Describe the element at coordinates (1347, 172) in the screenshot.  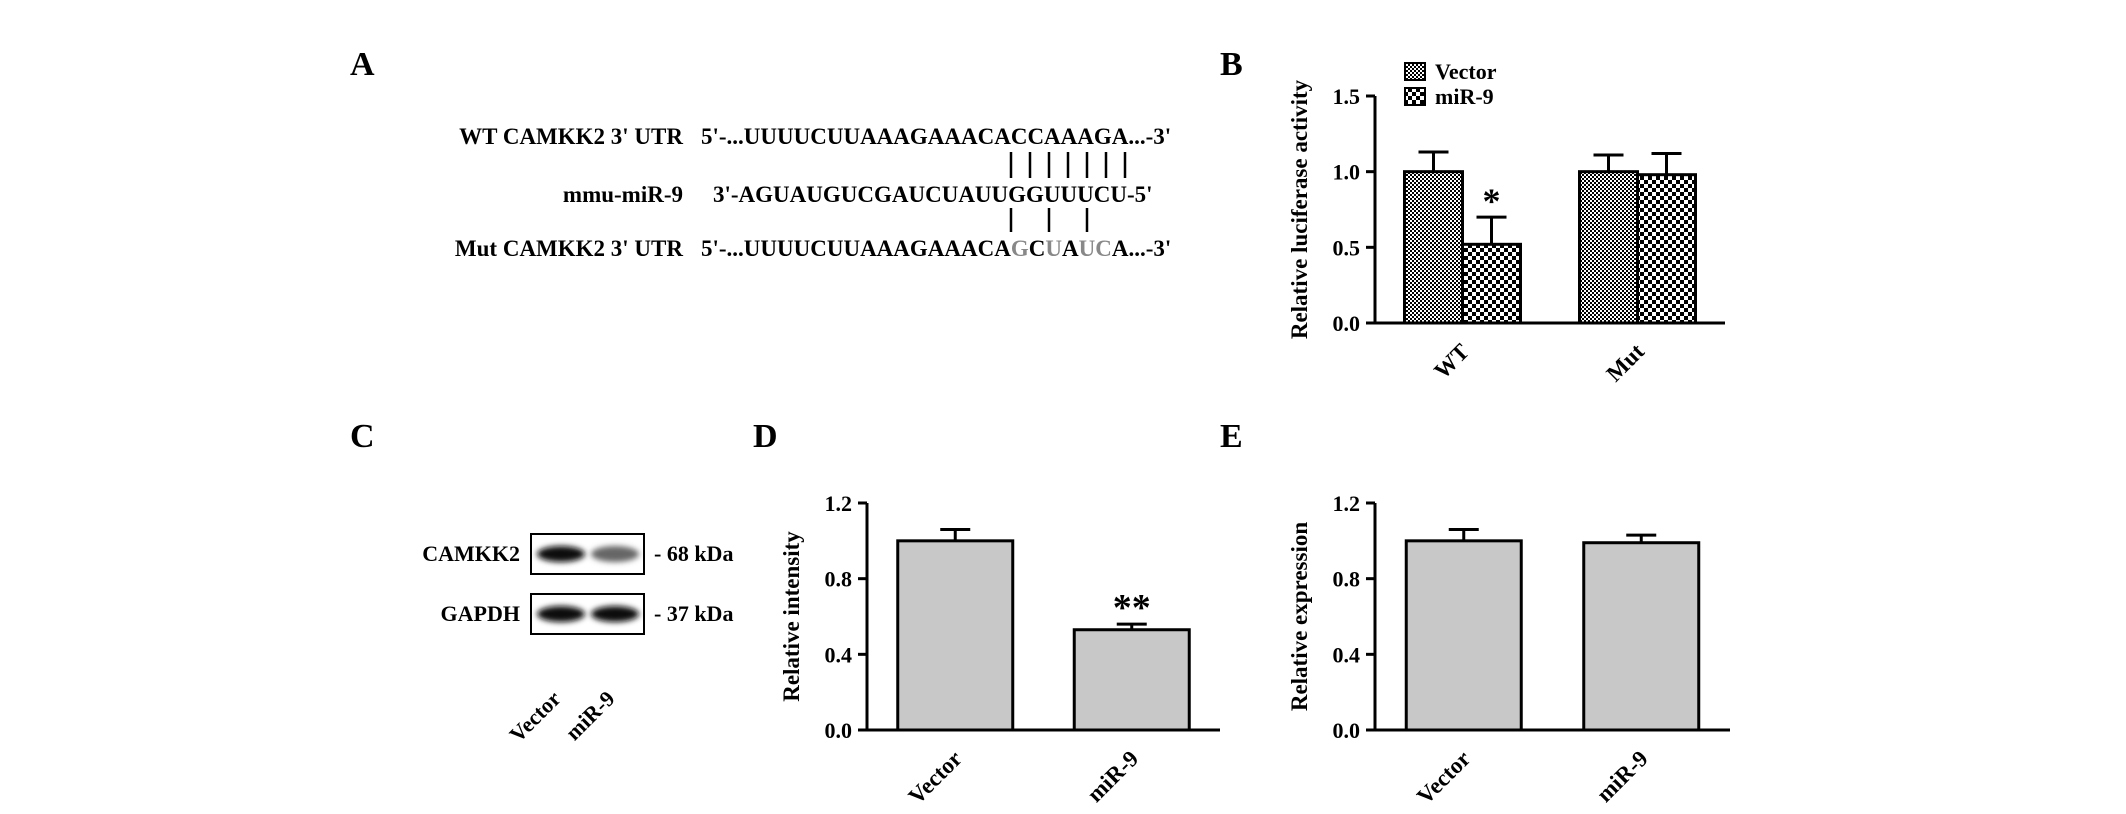
I see `y-tick-label: 1.0` at that location.